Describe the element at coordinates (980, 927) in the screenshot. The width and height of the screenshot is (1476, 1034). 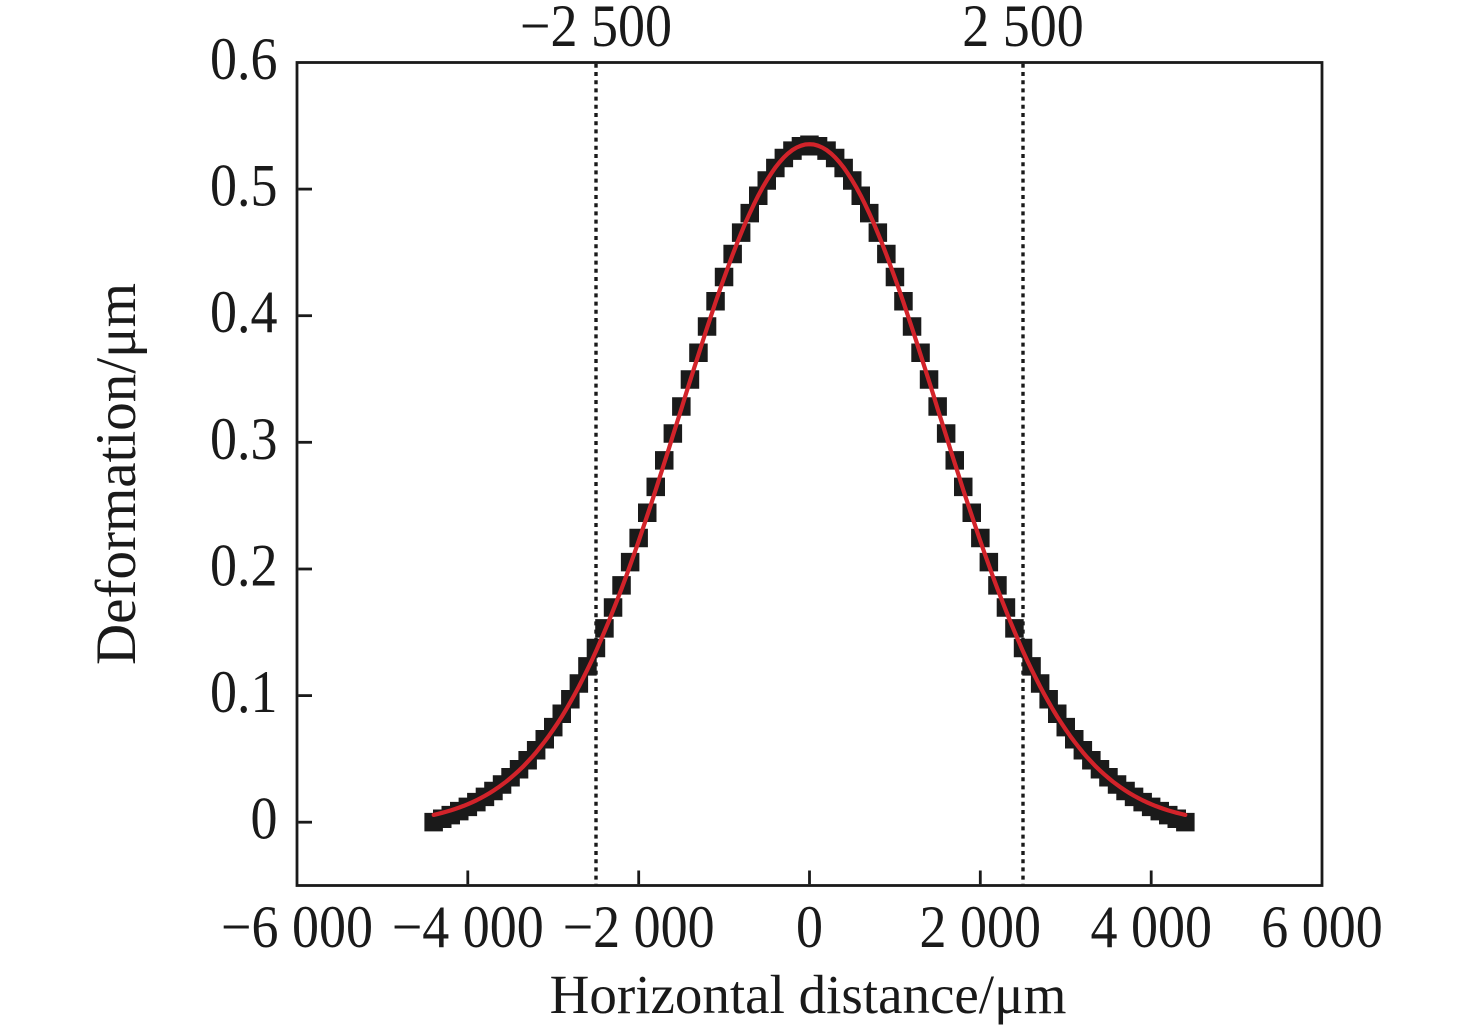
I see `svg-text: 2 000` at that location.